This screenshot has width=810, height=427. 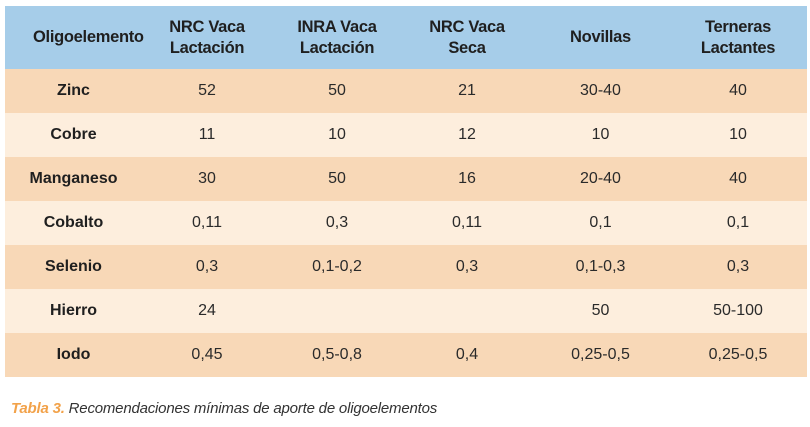 I want to click on table-cell: 0,45, so click(x=207, y=354).